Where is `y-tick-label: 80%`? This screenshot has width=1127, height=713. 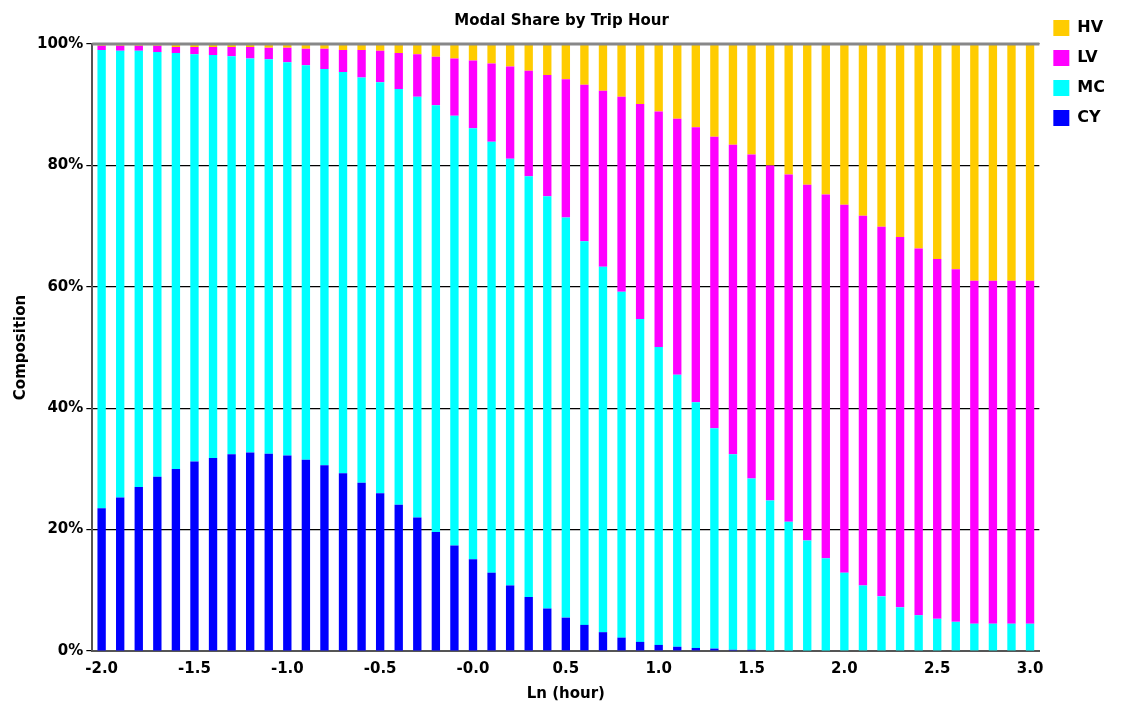 y-tick-label: 80% is located at coordinates (65, 164).